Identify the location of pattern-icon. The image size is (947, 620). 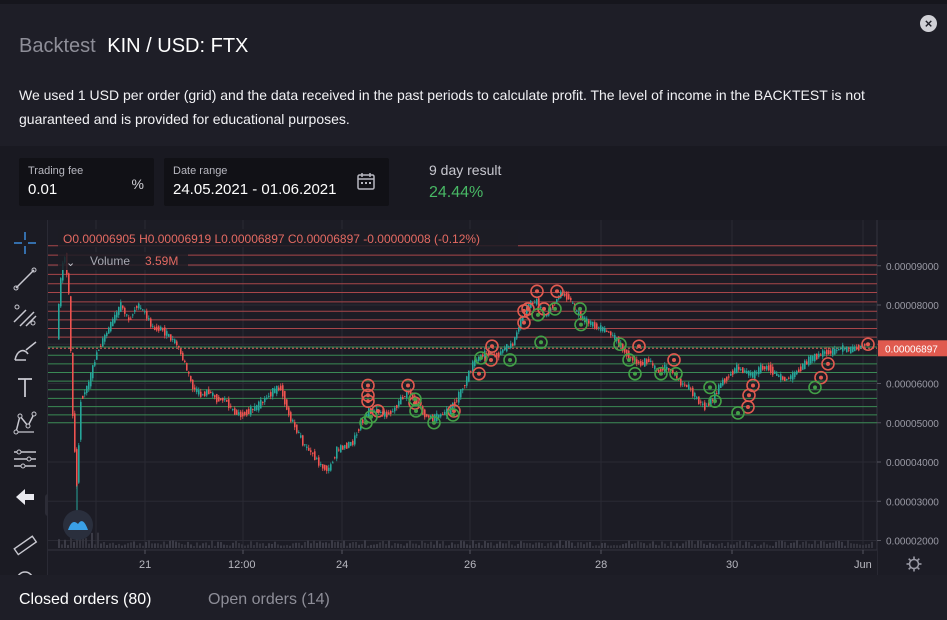
(25, 423).